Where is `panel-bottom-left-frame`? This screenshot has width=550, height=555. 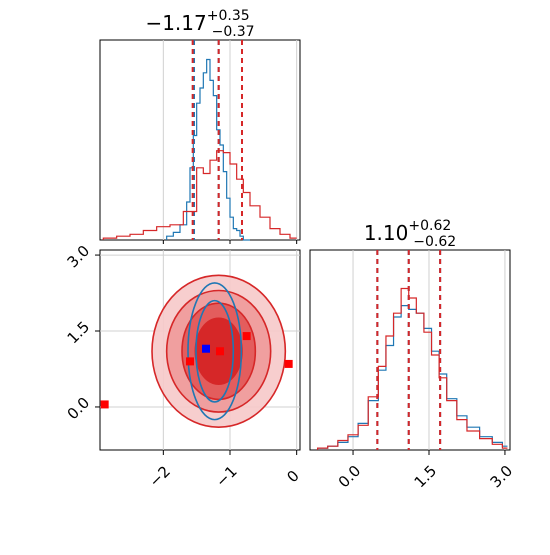
panel-bottom-left-frame is located at coordinates (200, 350).